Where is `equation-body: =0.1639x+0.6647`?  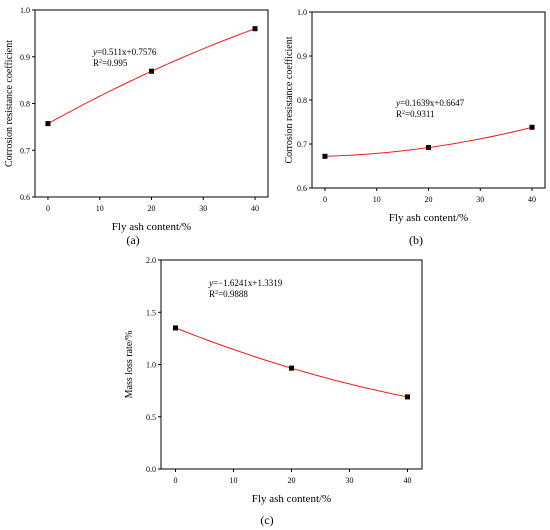
equation-body: =0.1639x+0.6647 is located at coordinates (432, 103).